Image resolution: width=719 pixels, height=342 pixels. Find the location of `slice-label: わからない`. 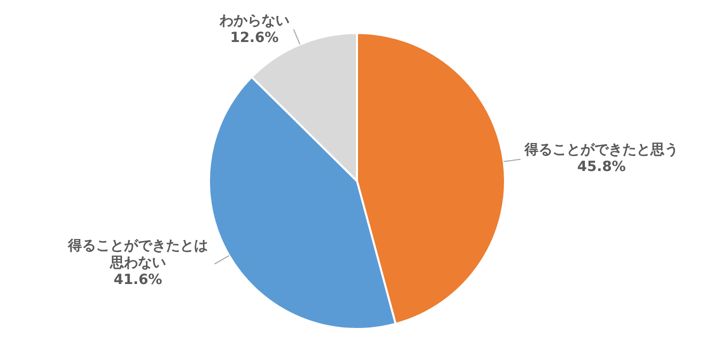

slice-label: わからない is located at coordinates (254, 20).